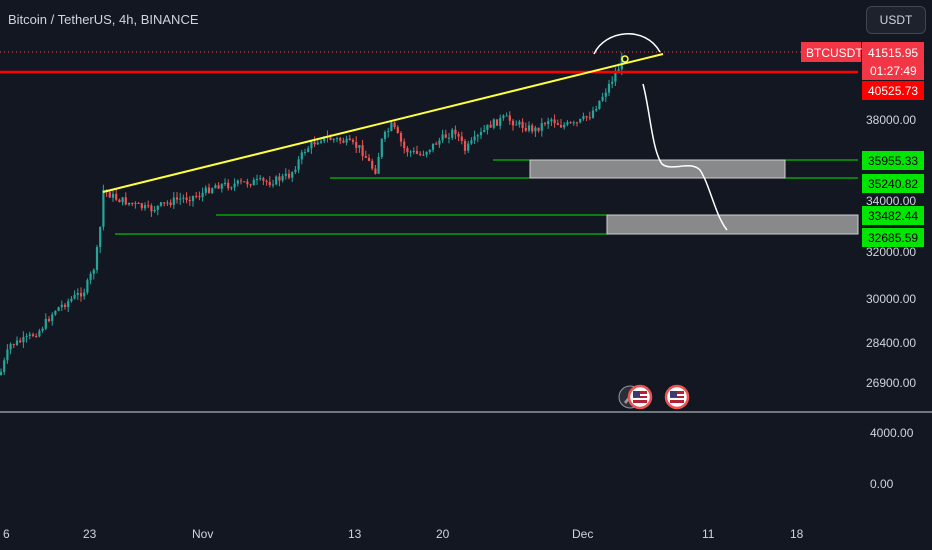  What do you see at coordinates (654, 397) in the screenshot?
I see `event-icon-group` at bounding box center [654, 397].